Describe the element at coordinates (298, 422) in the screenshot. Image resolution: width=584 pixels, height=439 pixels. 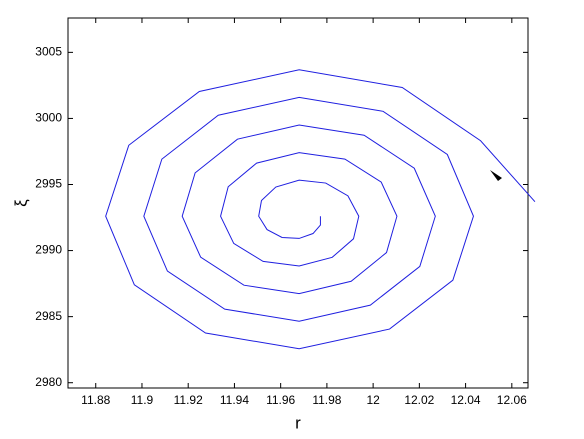
I see `x-axis-label: r` at that location.